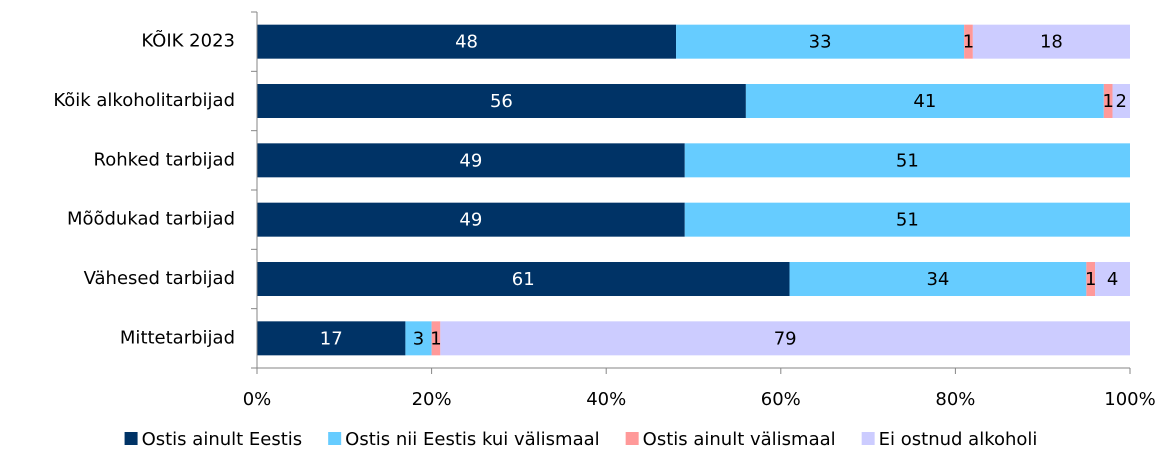  Describe the element at coordinates (606, 399) in the screenshot. I see `x-tick-label: 40%` at that location.